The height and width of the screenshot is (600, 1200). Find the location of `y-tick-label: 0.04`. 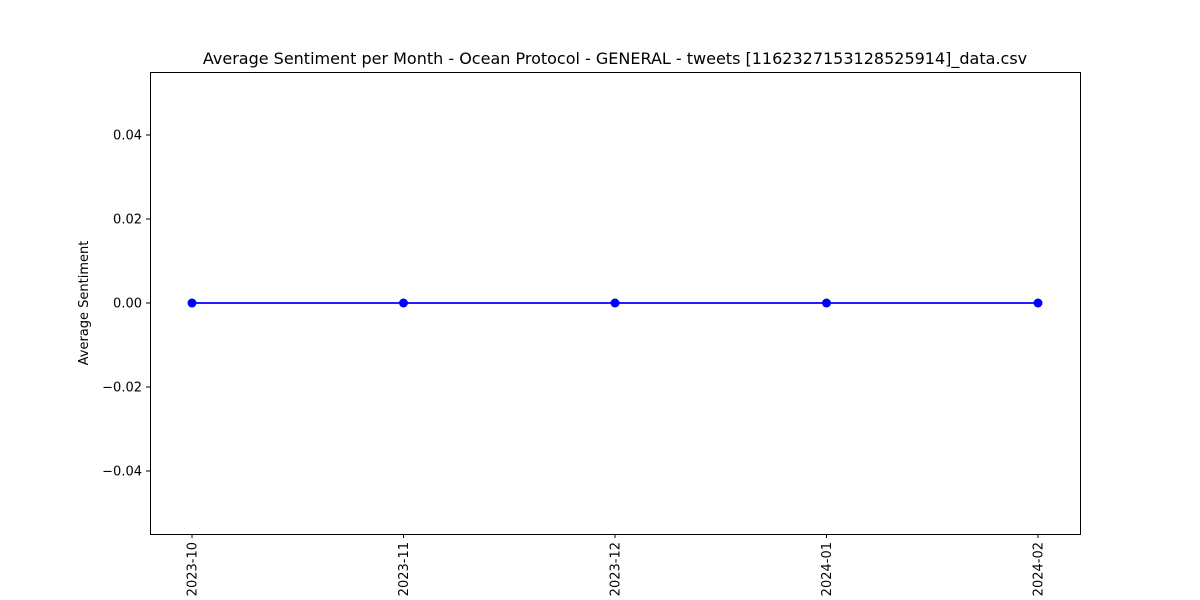

y-tick-label: 0.04 is located at coordinates (127, 136).